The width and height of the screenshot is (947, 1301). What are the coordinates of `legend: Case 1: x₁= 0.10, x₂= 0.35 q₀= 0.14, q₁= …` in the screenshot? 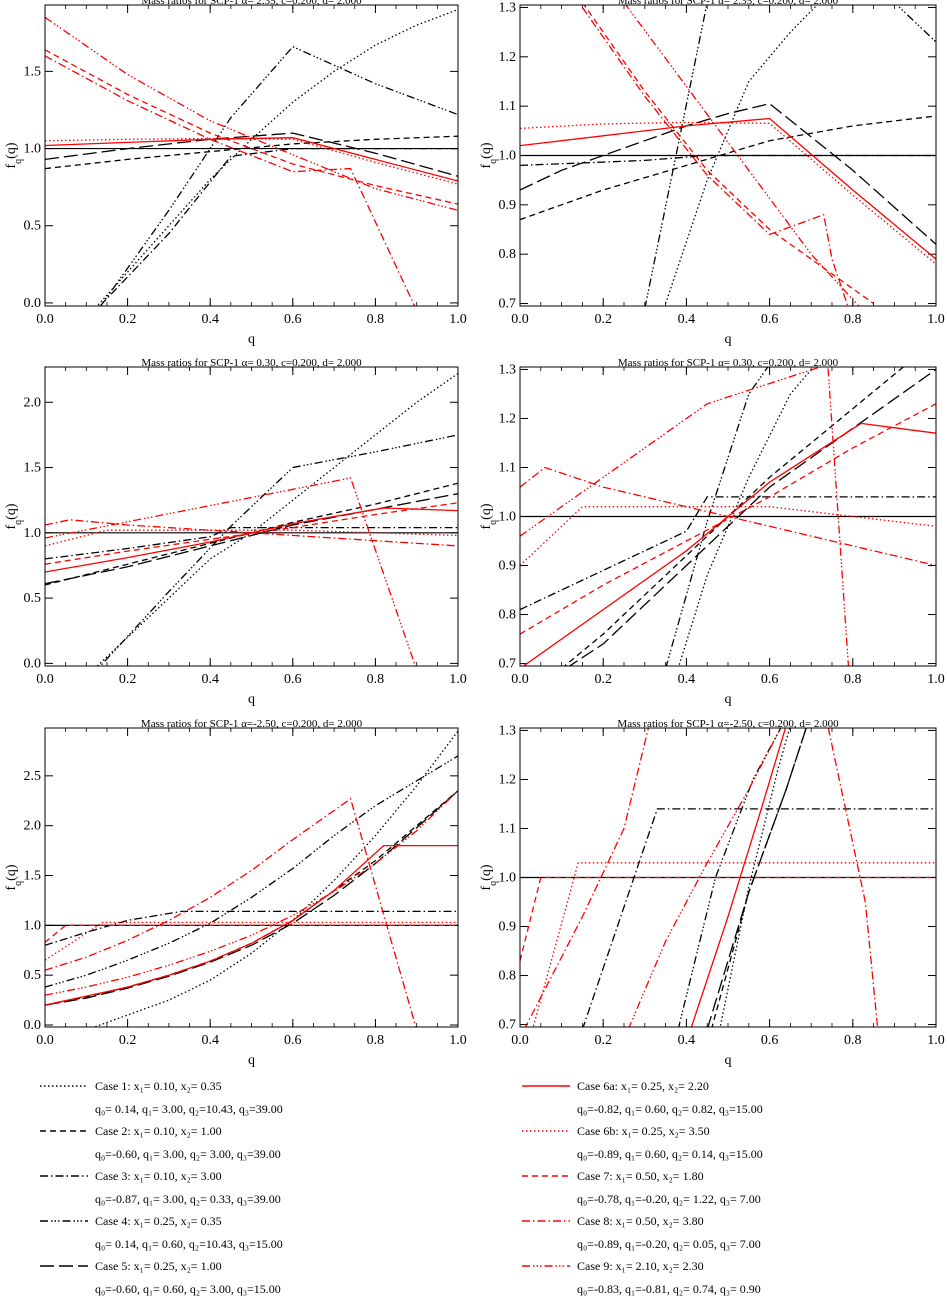 It's located at (401, 1187).